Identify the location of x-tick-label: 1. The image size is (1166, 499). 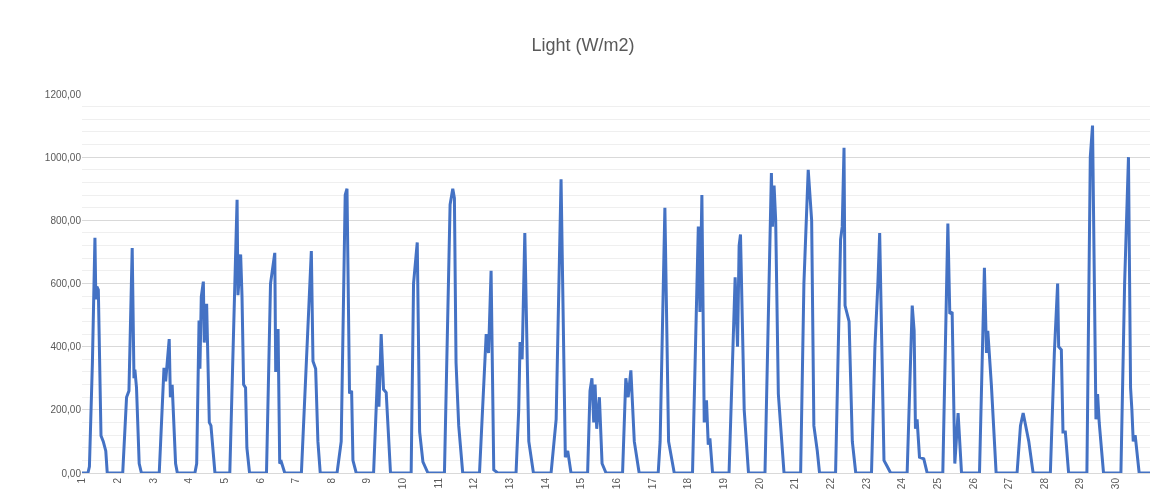
(82, 480).